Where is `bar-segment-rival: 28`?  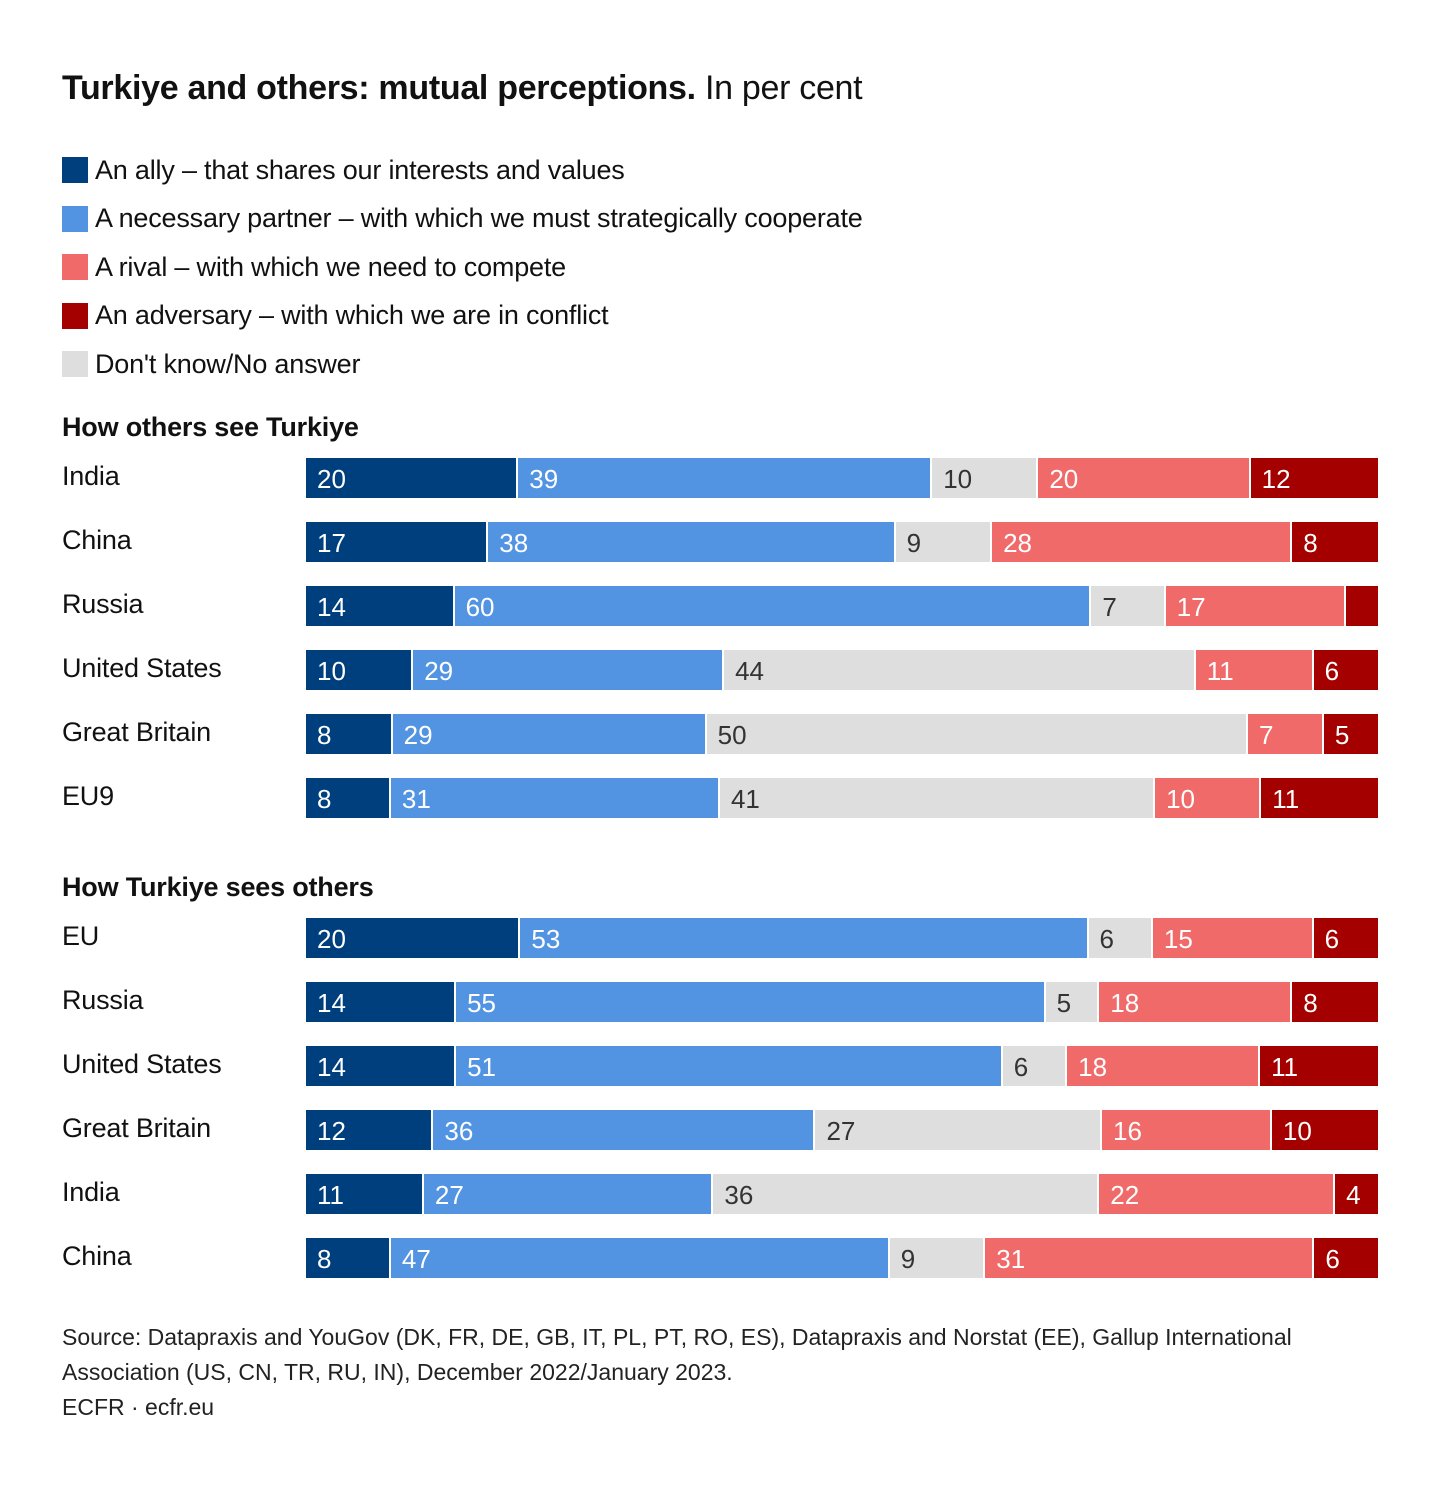 bar-segment-rival: 28 is located at coordinates (1141, 542).